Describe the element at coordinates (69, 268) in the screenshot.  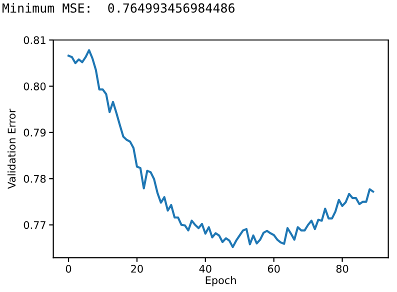
I see `x-tick-label: 0` at that location.